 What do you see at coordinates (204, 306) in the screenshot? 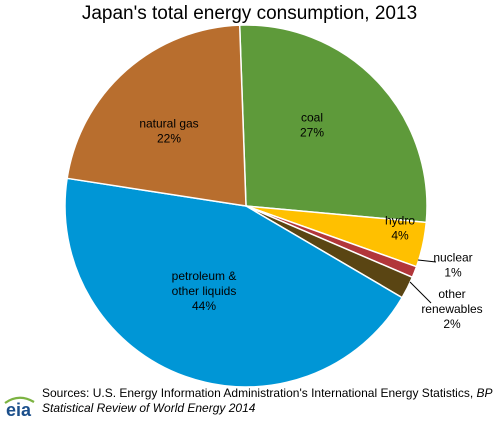
I see `slice-value-label: 44%` at bounding box center [204, 306].